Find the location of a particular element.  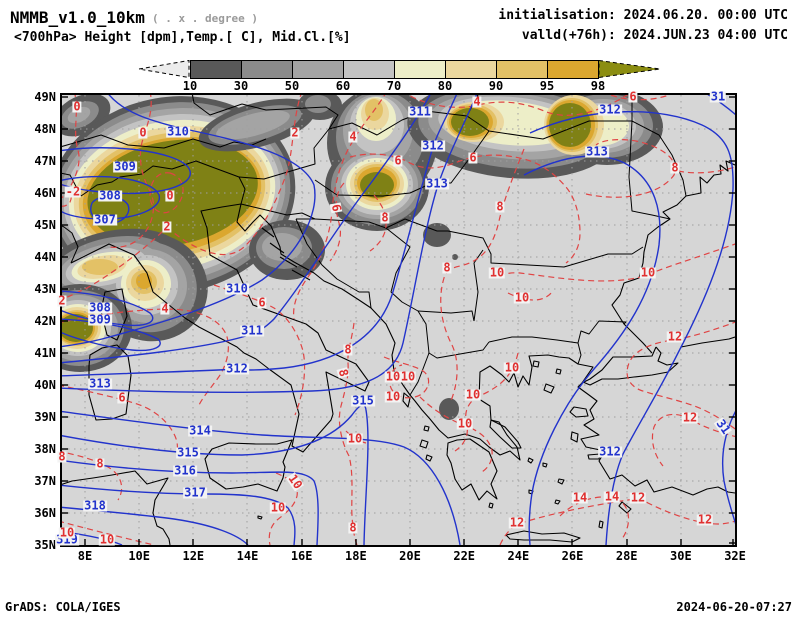

lat-axis-label: 46N is located at coordinates (45, 193).